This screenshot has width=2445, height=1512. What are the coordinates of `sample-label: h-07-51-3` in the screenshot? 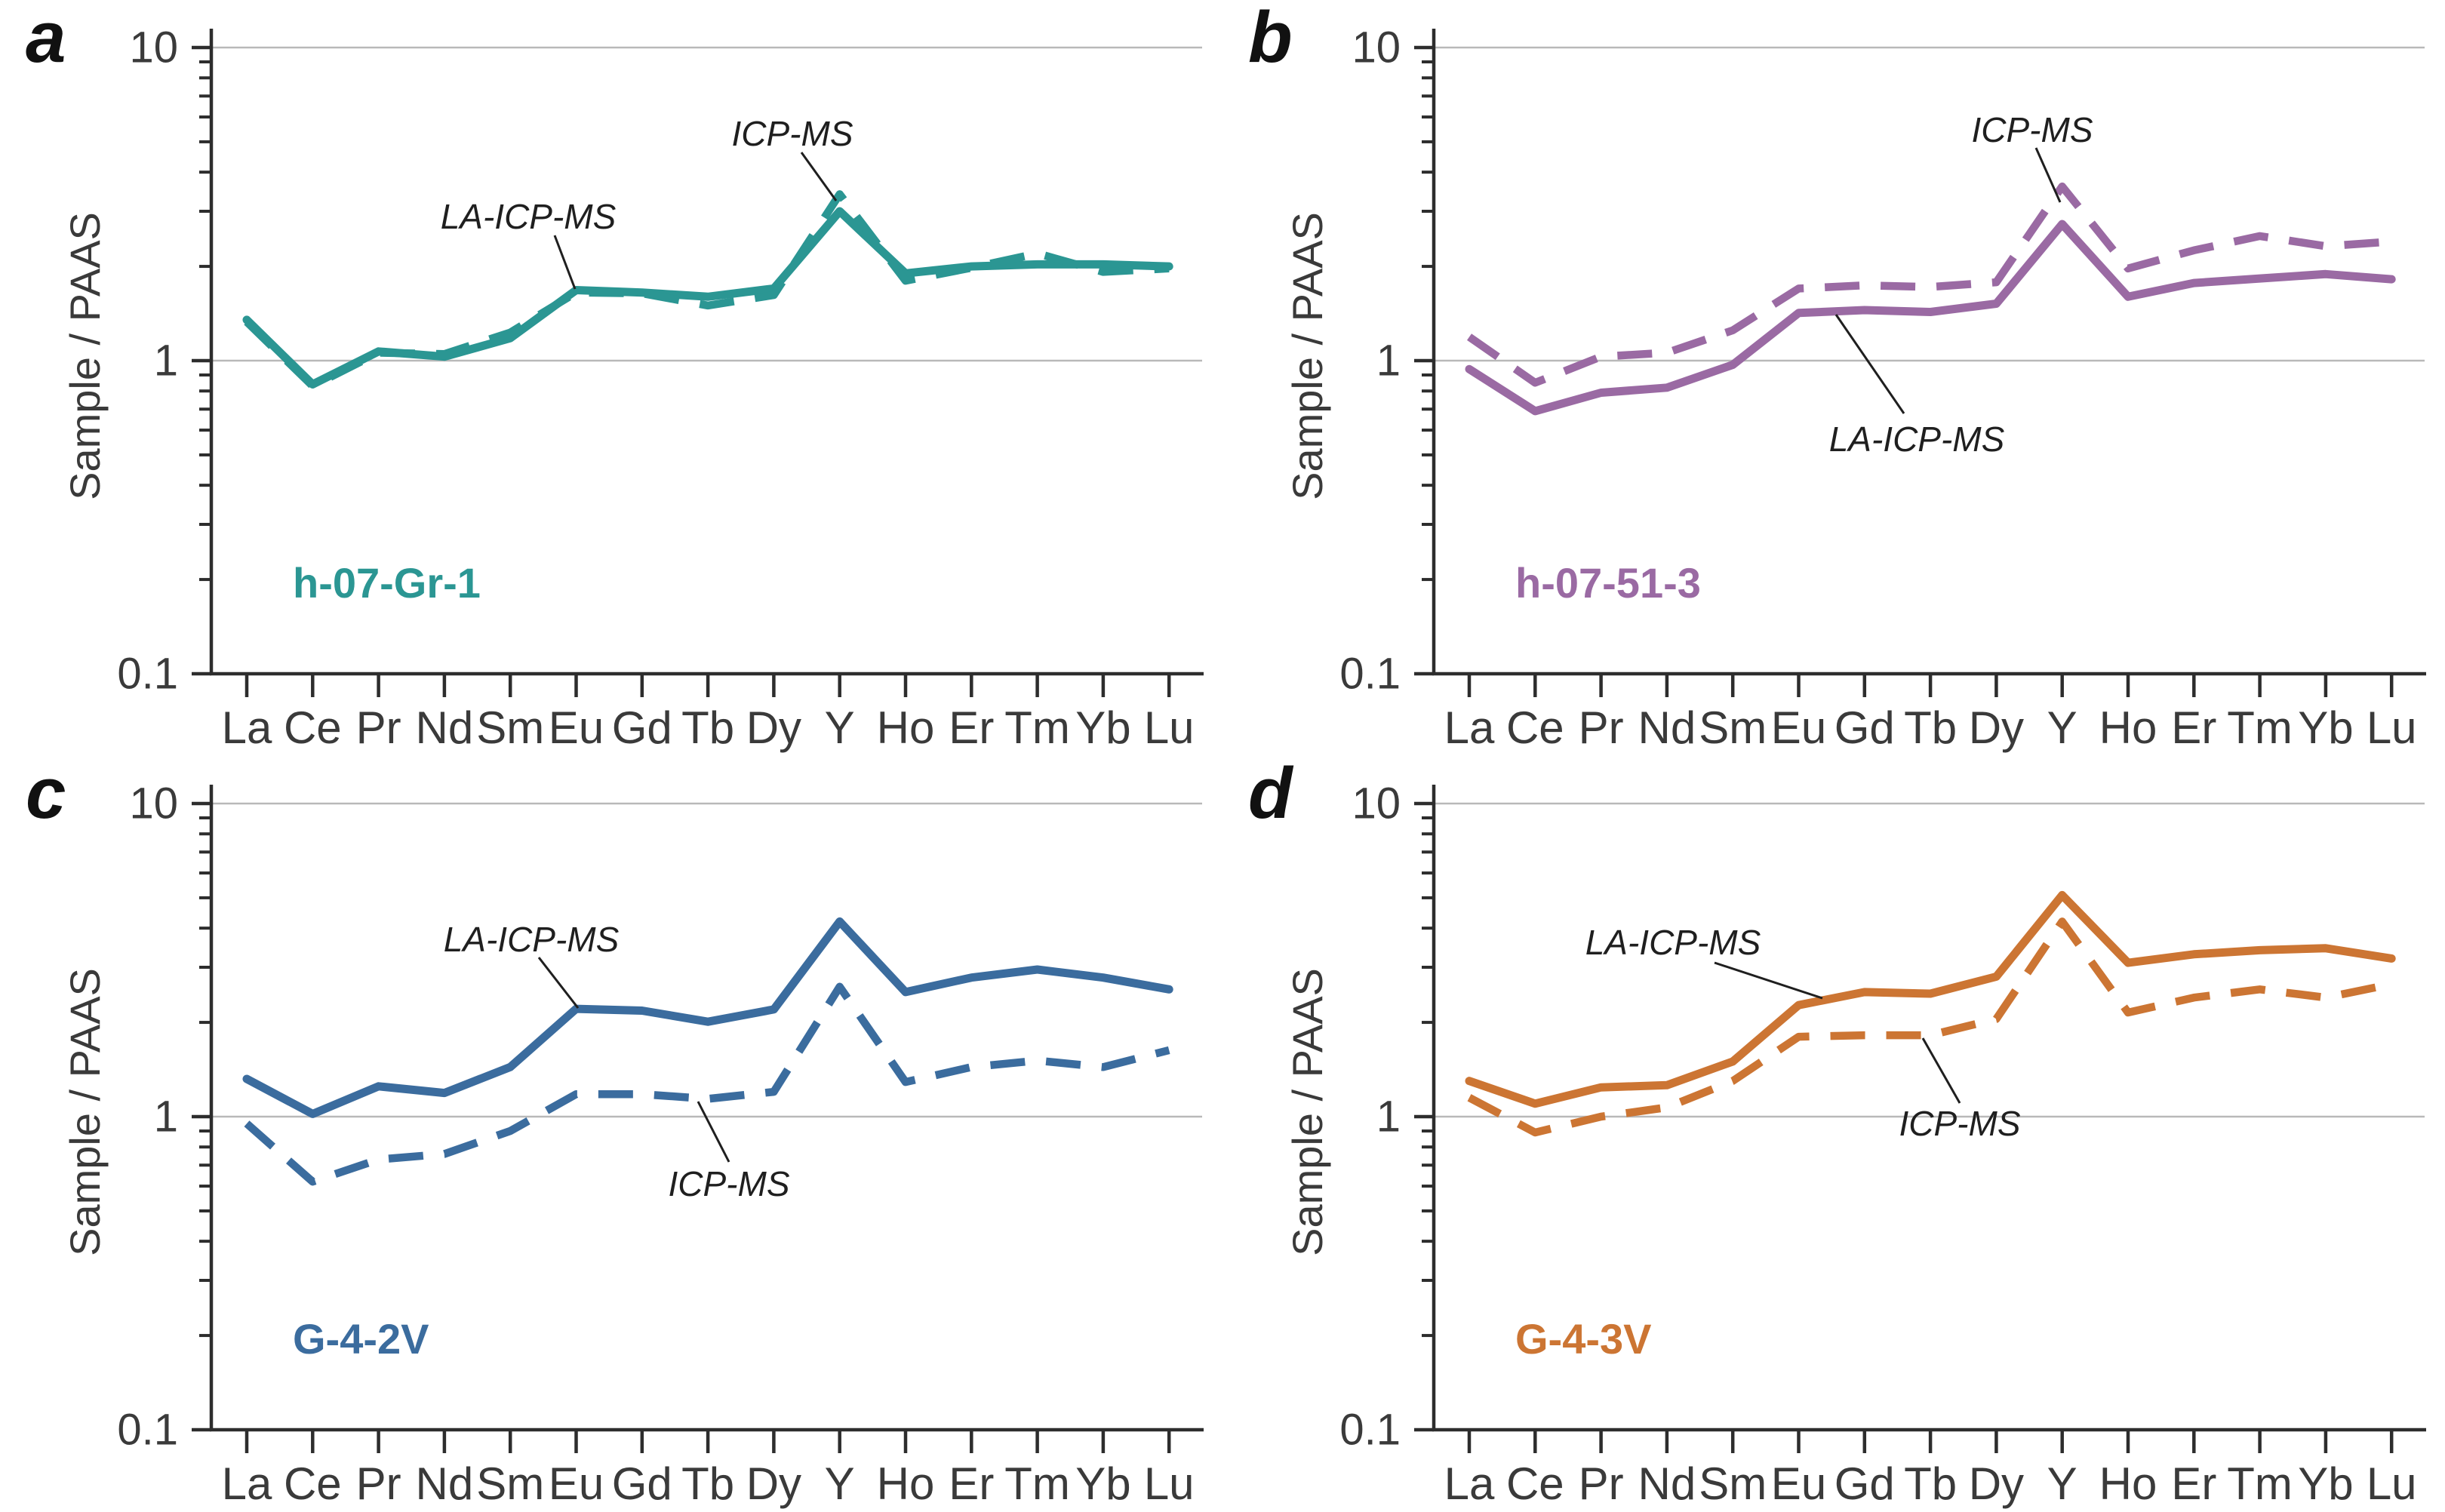 It's located at (1608, 583).